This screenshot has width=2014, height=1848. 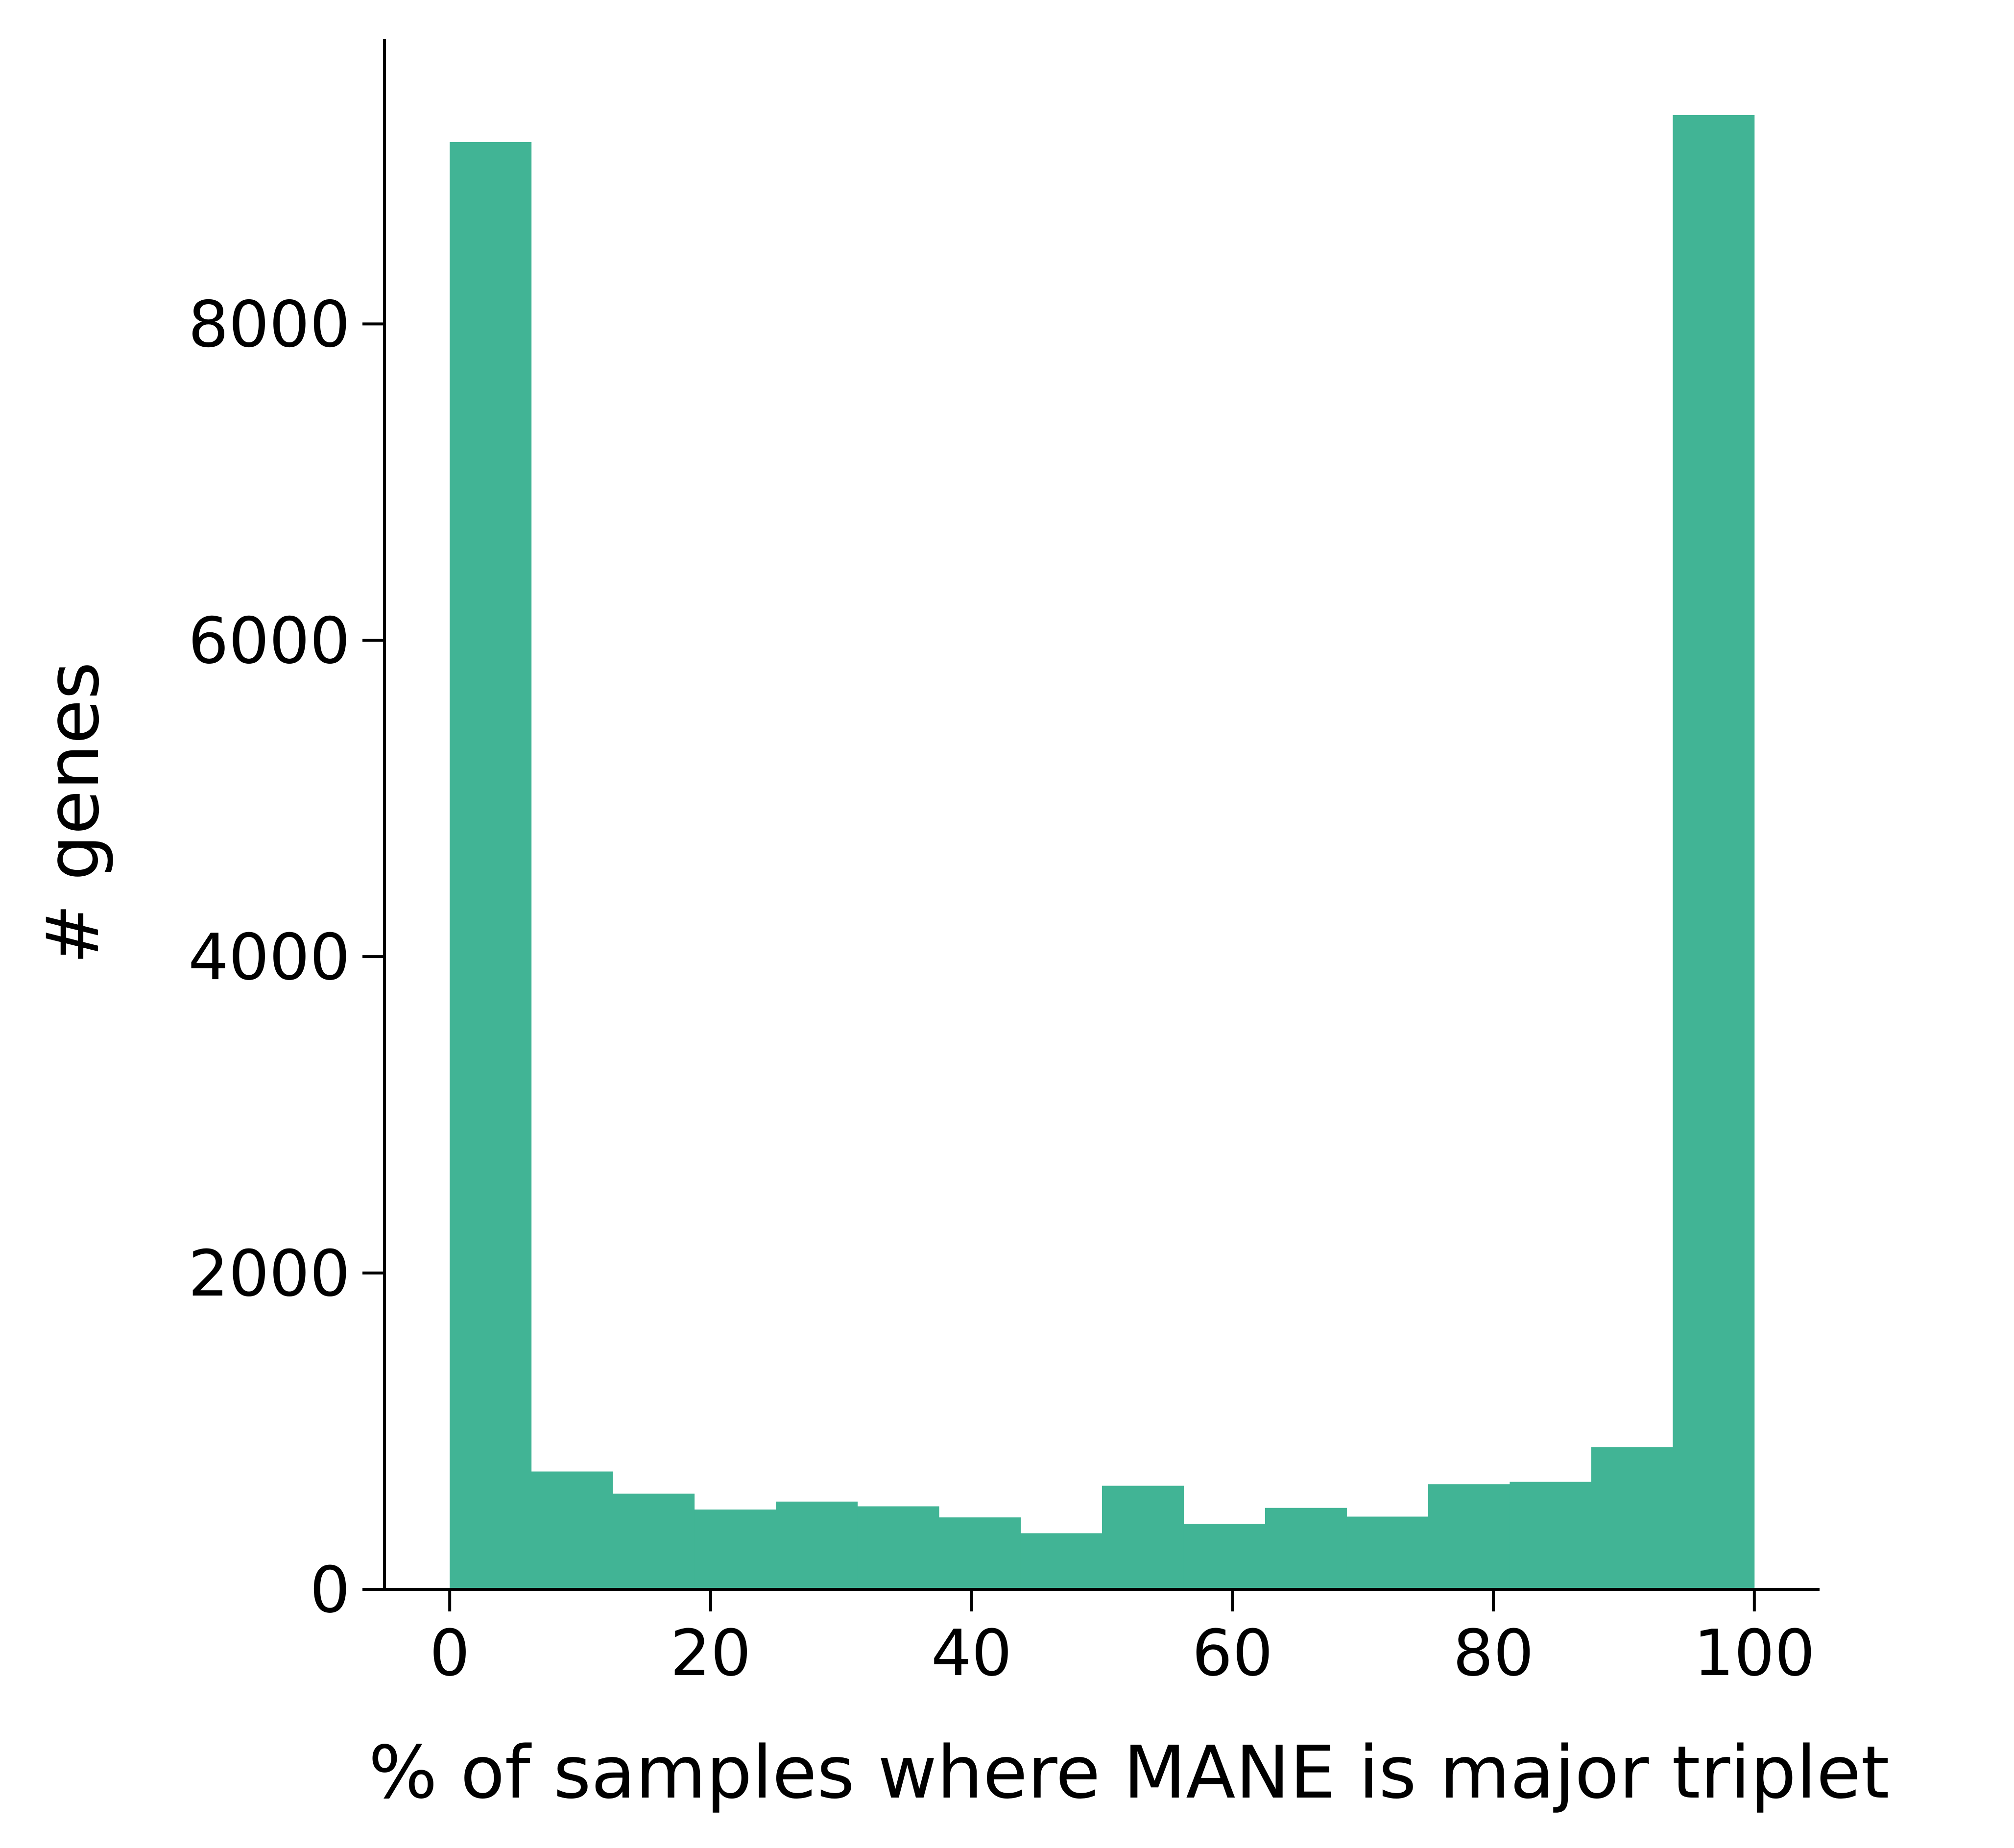 What do you see at coordinates (1232, 1653) in the screenshot?
I see `x-tick-label: 60` at bounding box center [1232, 1653].